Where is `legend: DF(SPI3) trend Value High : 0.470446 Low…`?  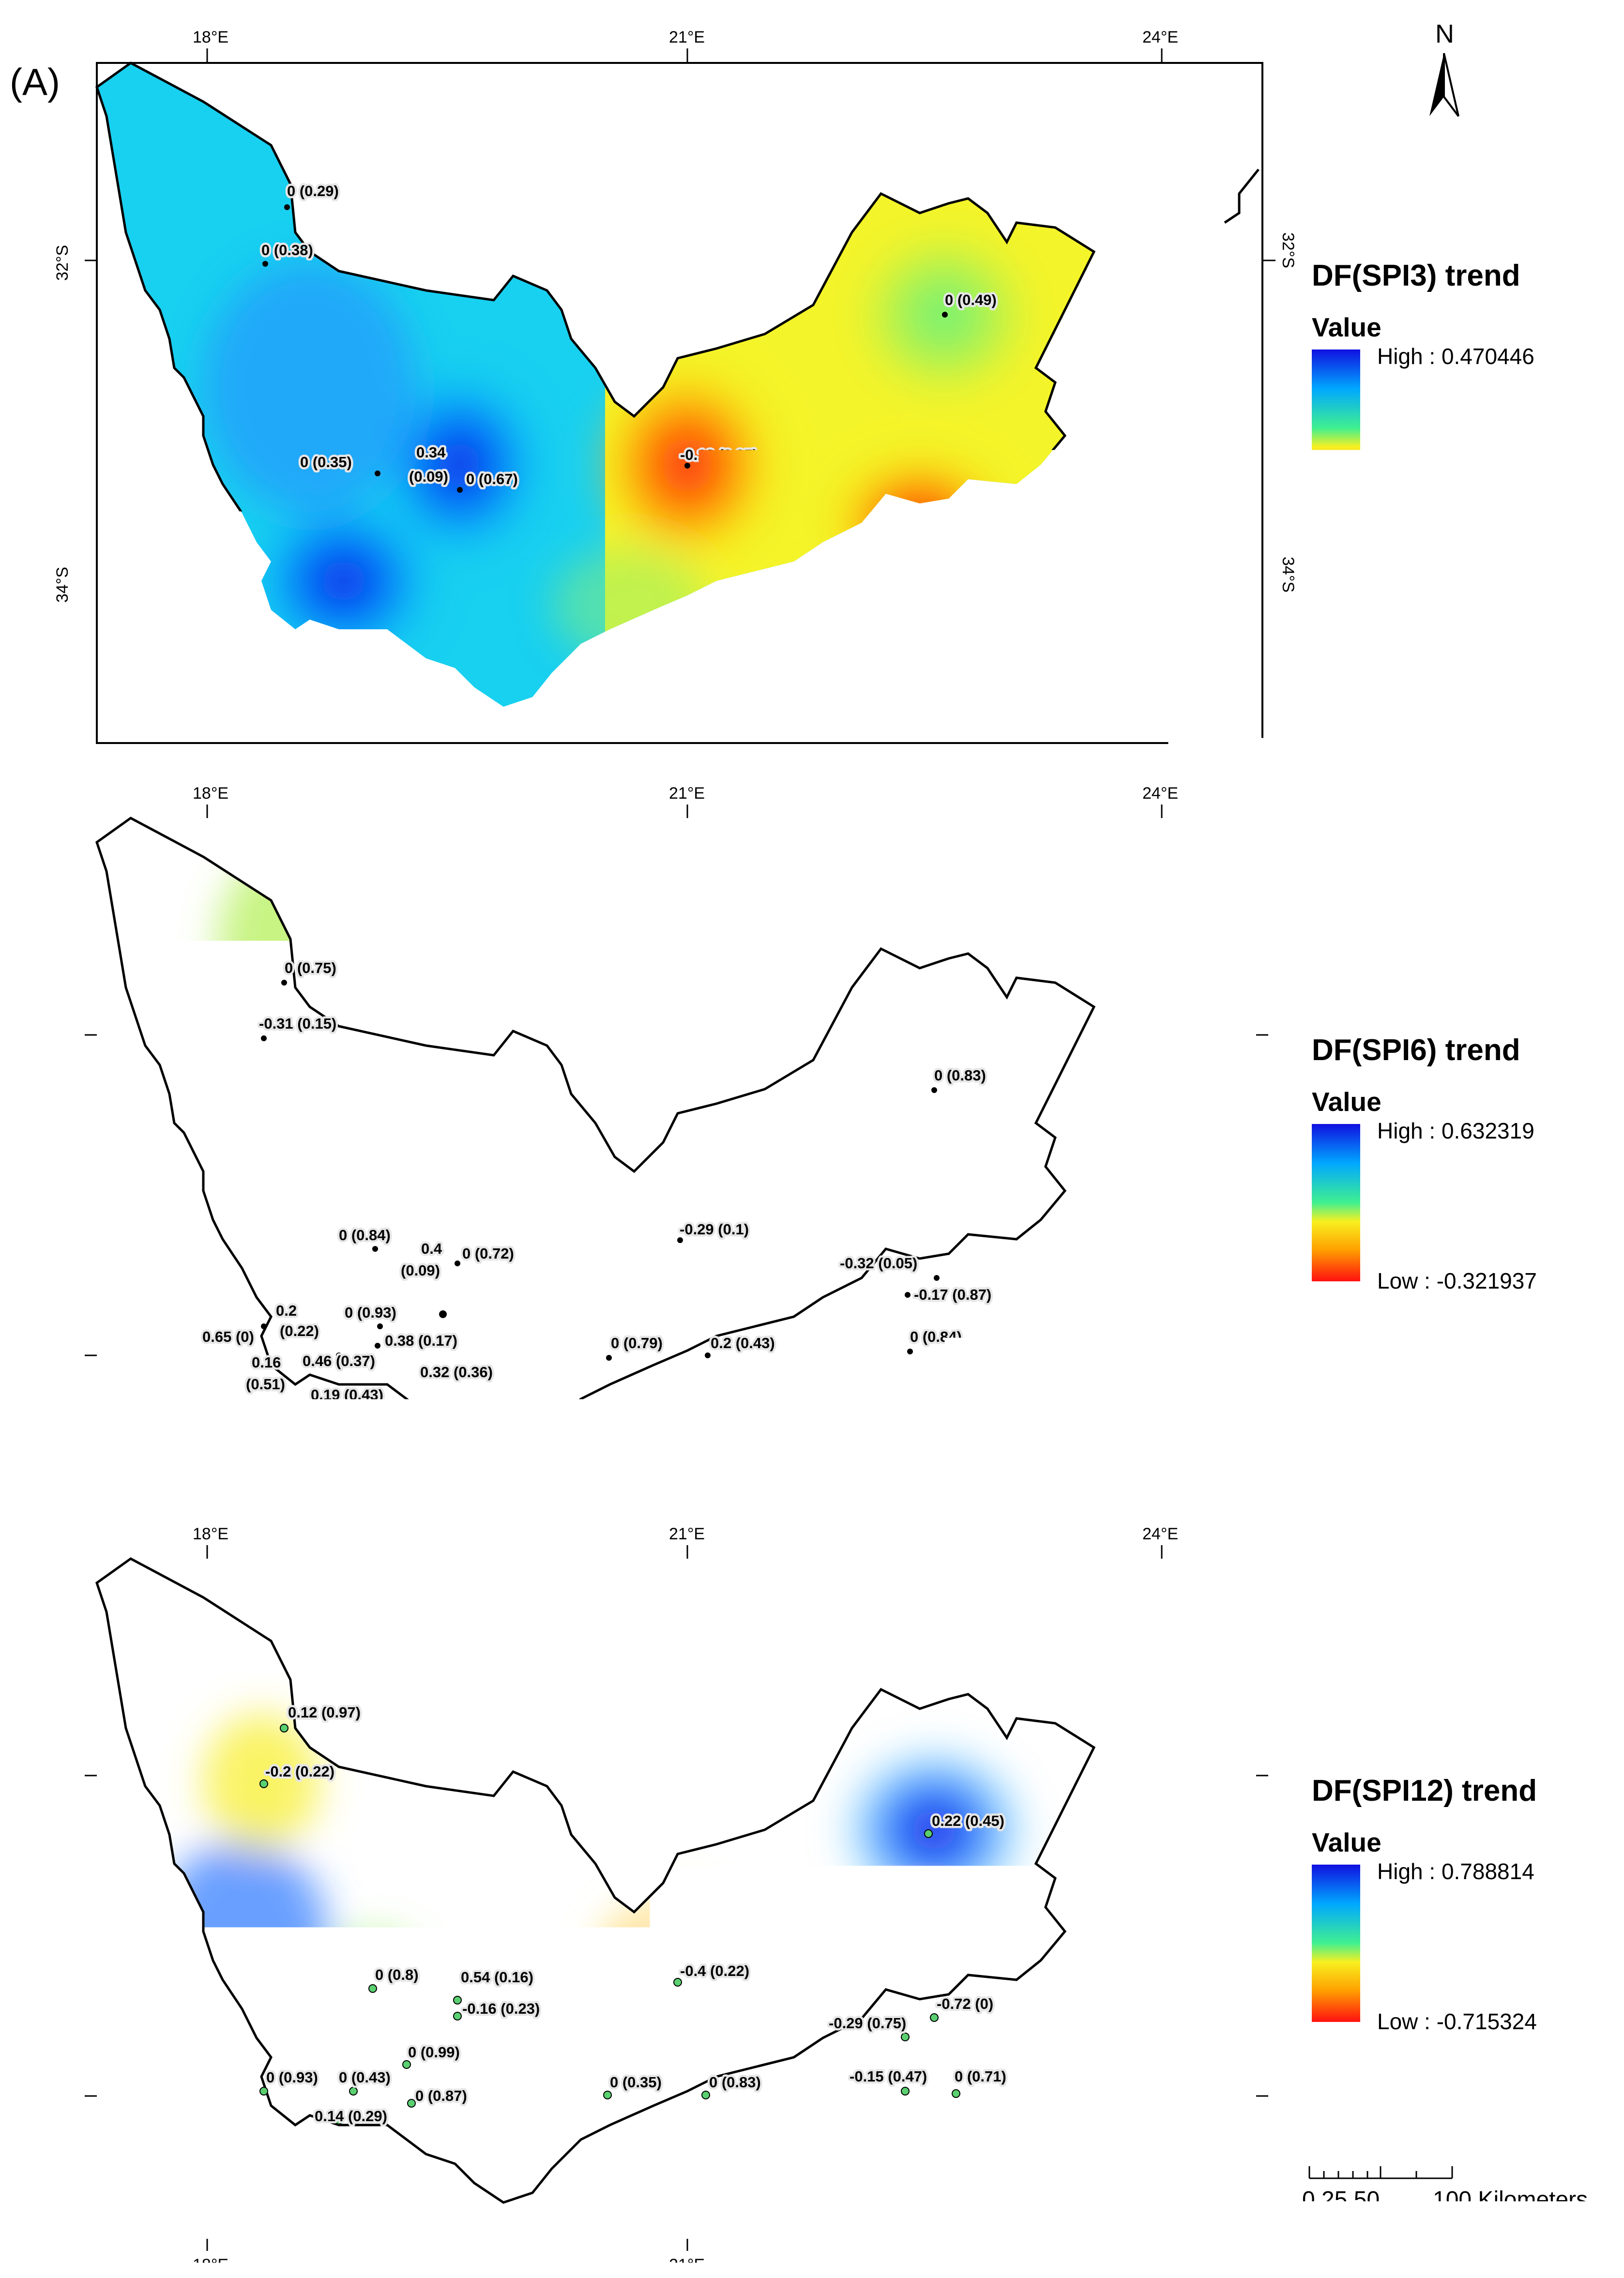
legend: DF(SPI3) trend Value High : 0.470446 Low… is located at coordinates (1423, 389).